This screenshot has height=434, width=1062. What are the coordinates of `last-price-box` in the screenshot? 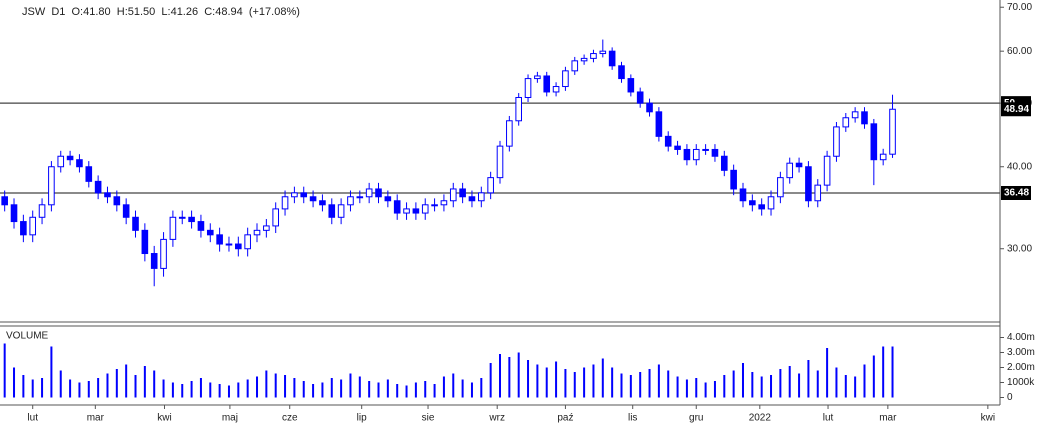 It's located at (1016, 109).